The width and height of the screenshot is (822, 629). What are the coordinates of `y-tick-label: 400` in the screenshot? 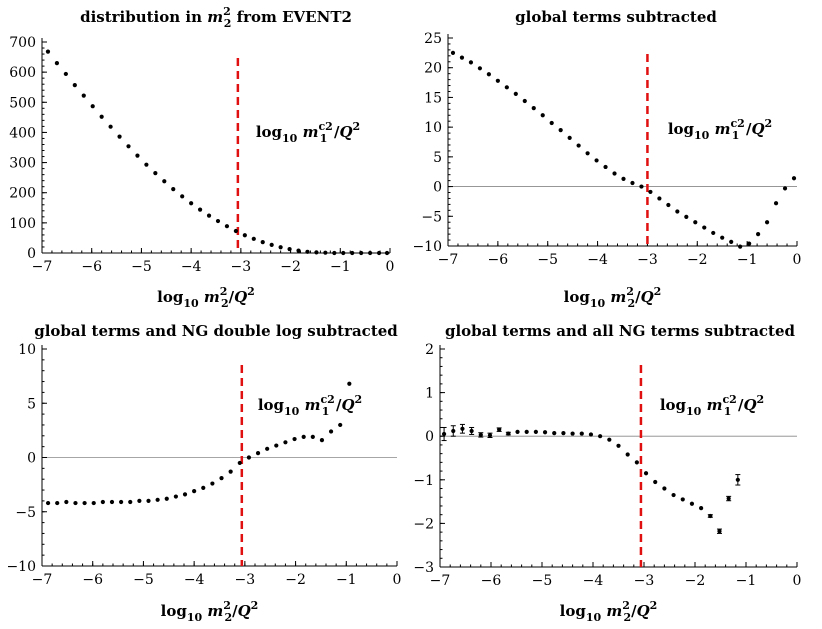 It's located at (22, 133).